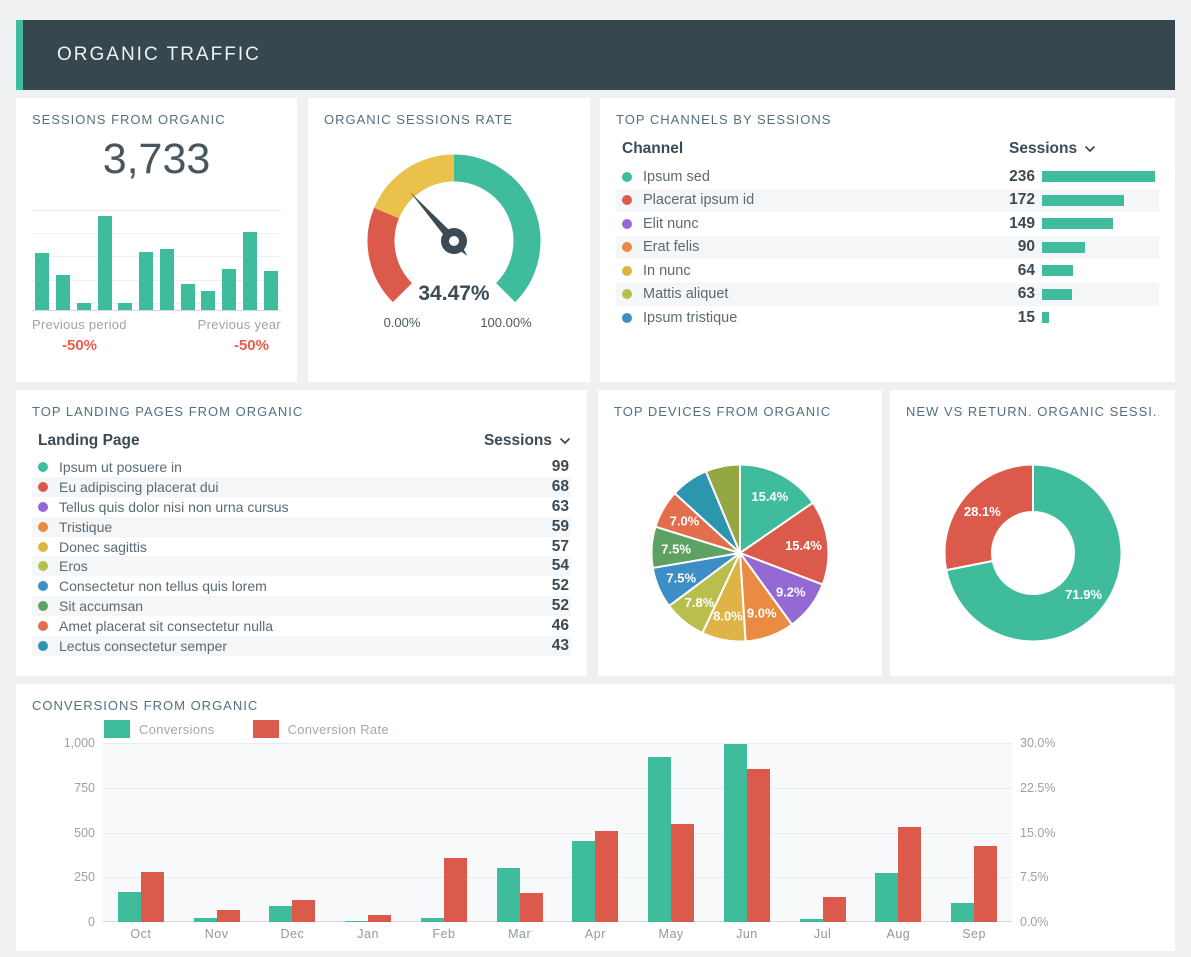 This screenshot has width=1191, height=957. Describe the element at coordinates (560, 546) in the screenshot. I see `row-sessions-value: 57` at that location.